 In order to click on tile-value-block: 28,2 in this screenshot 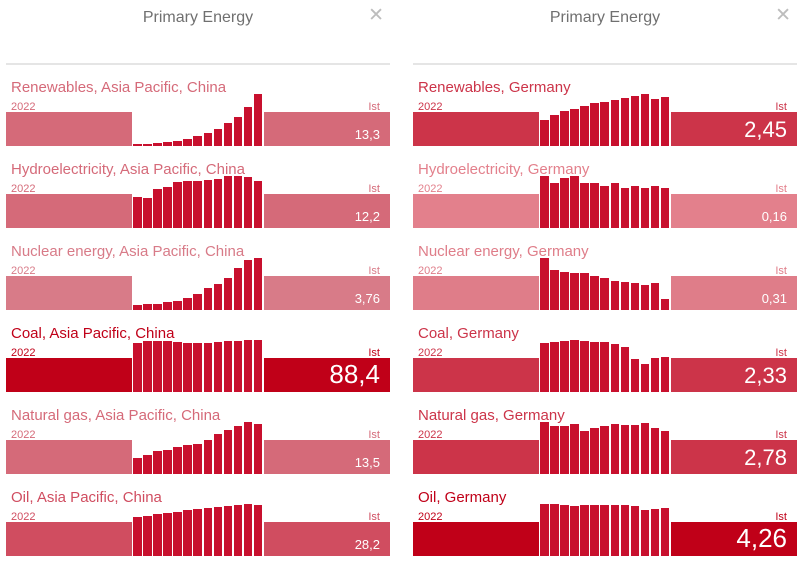, I will do `click(327, 539)`.